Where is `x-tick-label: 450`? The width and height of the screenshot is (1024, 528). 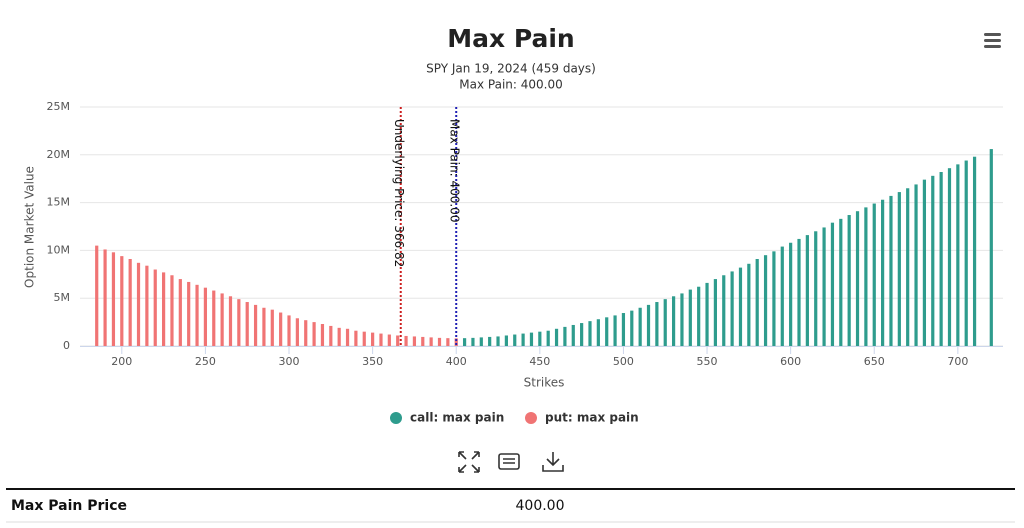 x-tick-label: 450 is located at coordinates (539, 361).